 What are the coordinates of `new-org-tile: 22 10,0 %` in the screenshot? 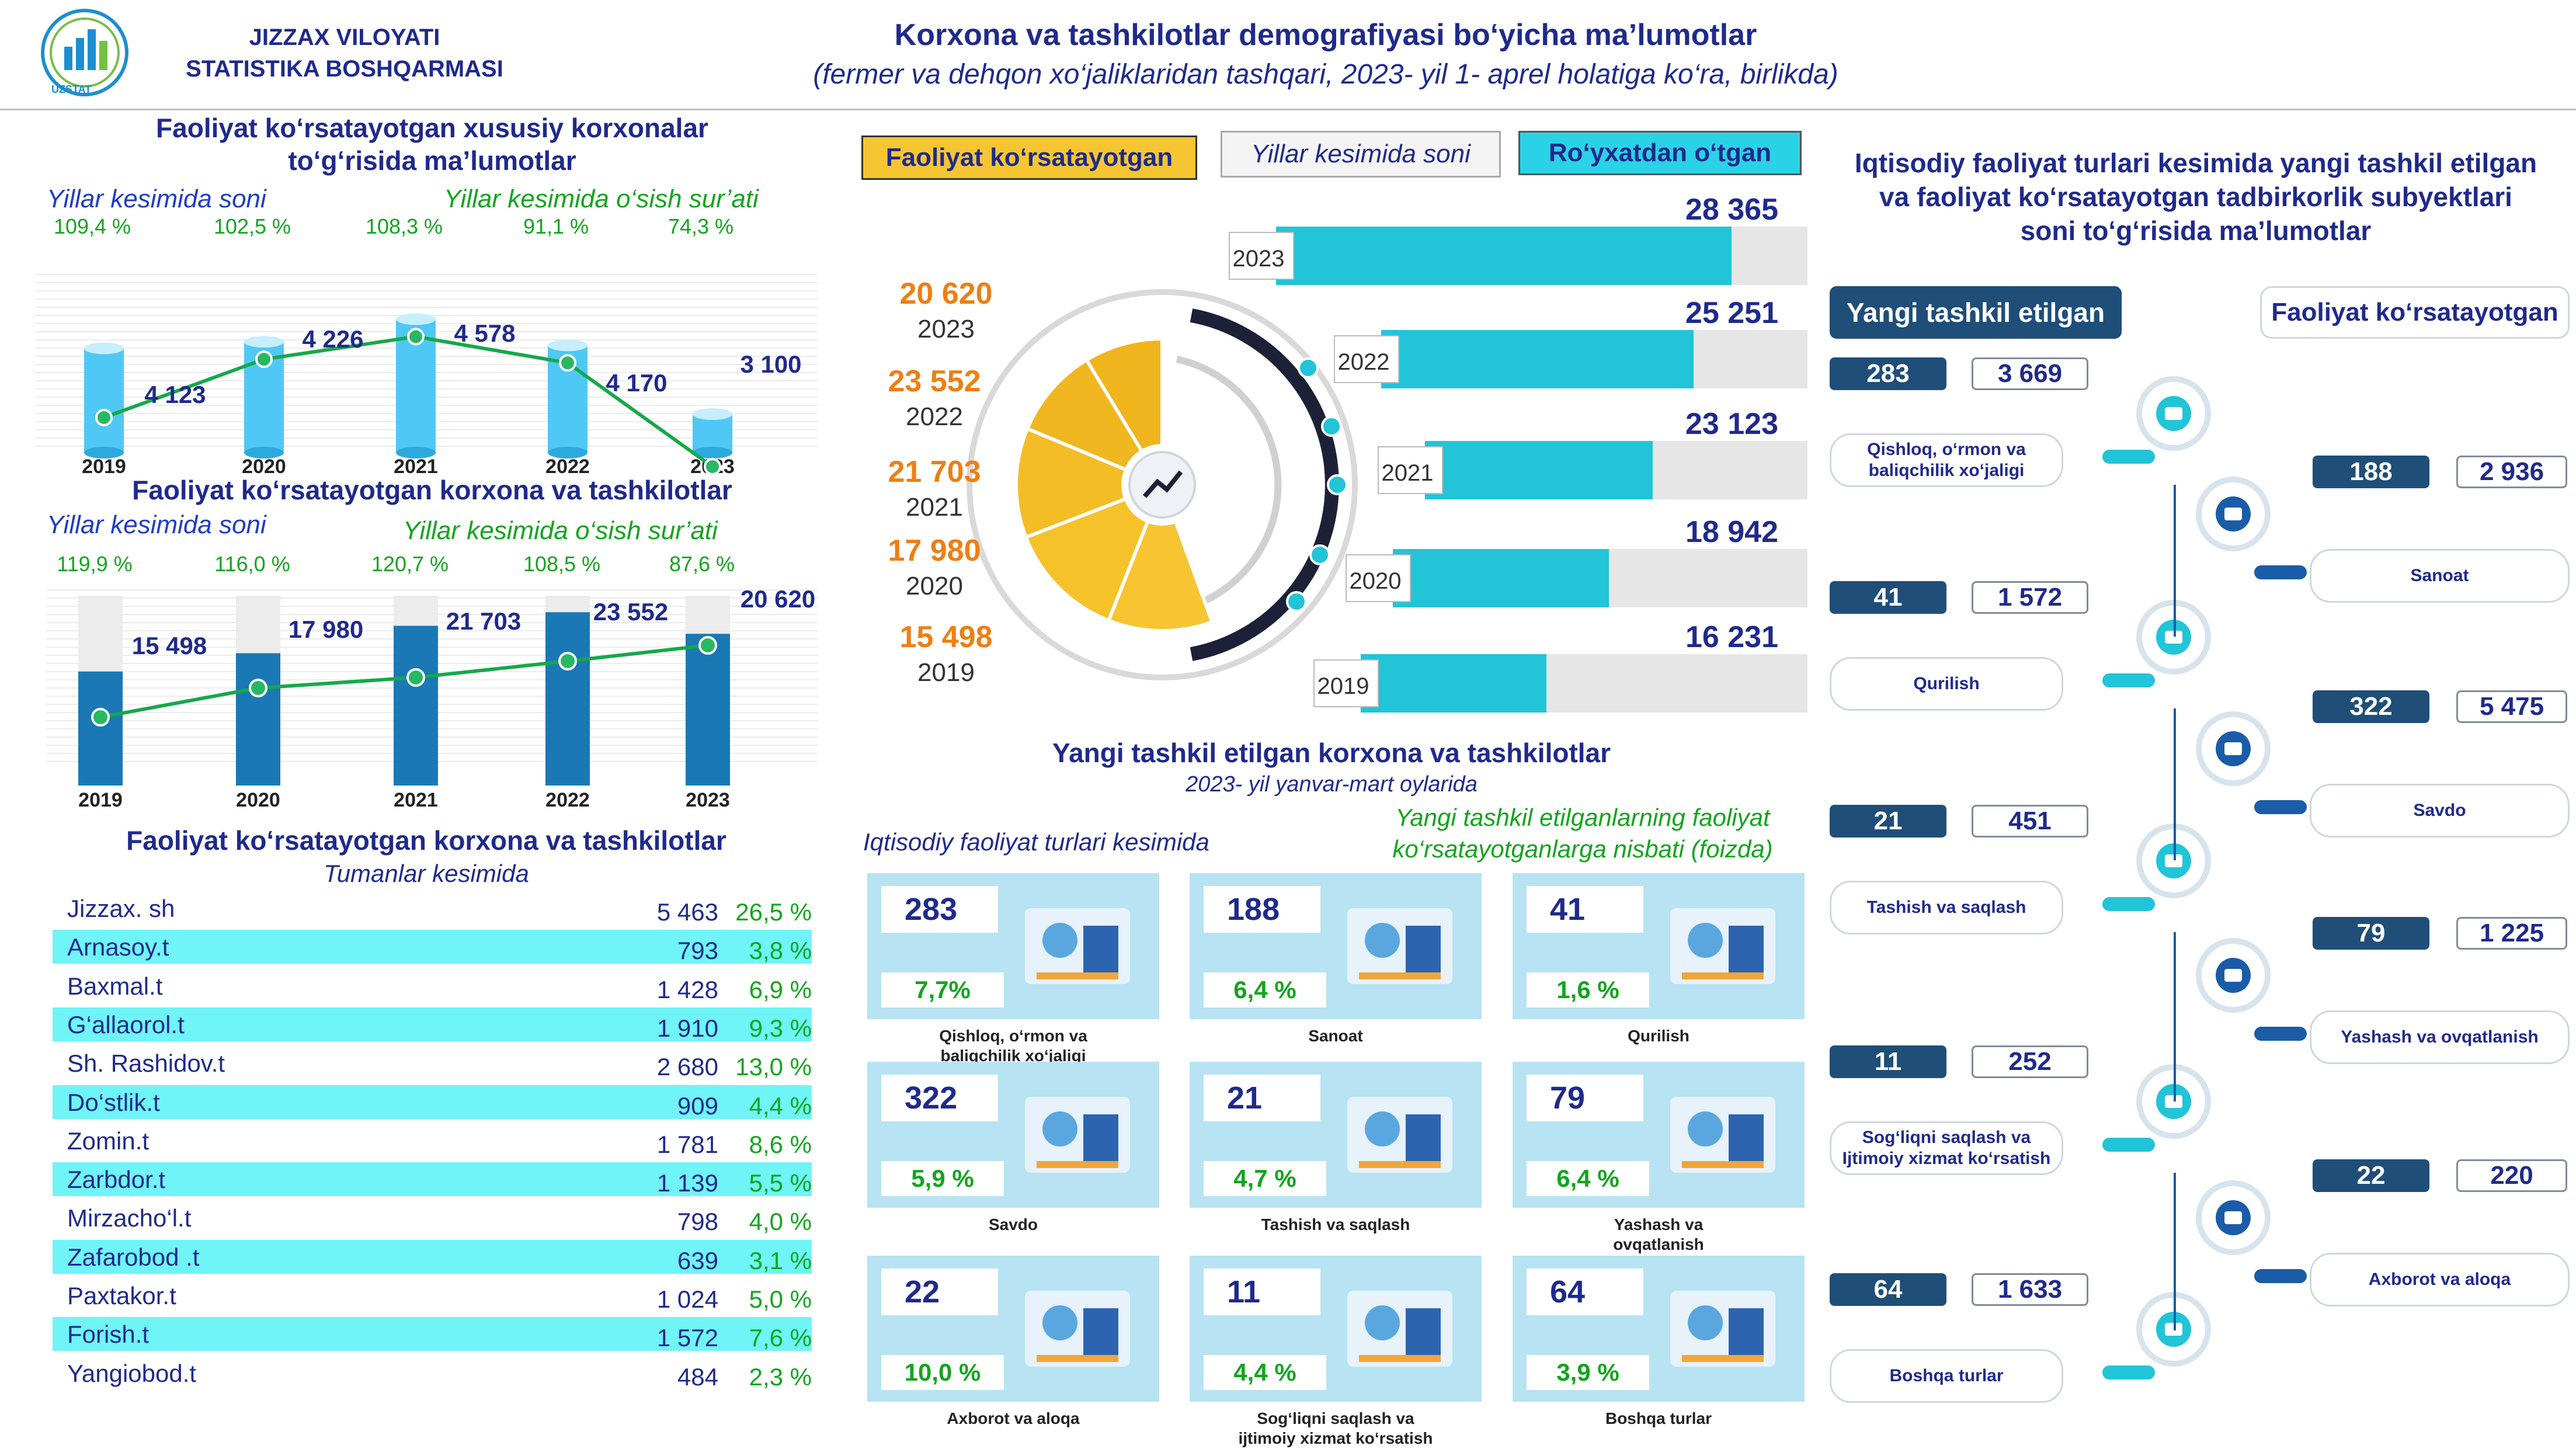 It's located at (1013, 1329).